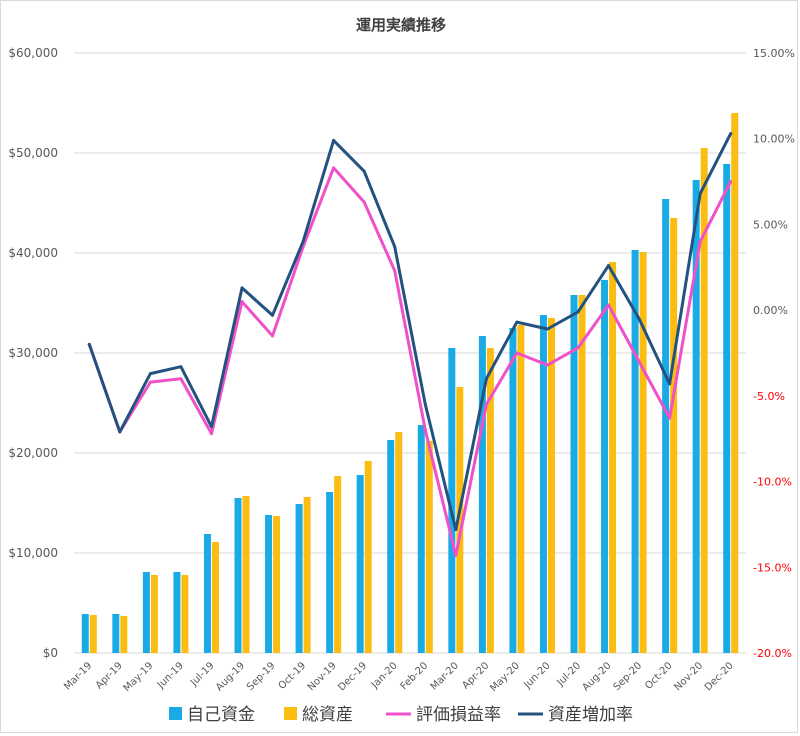 This screenshot has height=736, width=800. What do you see at coordinates (109, 675) in the screenshot?
I see `x-tick-label: Apr-19` at bounding box center [109, 675].